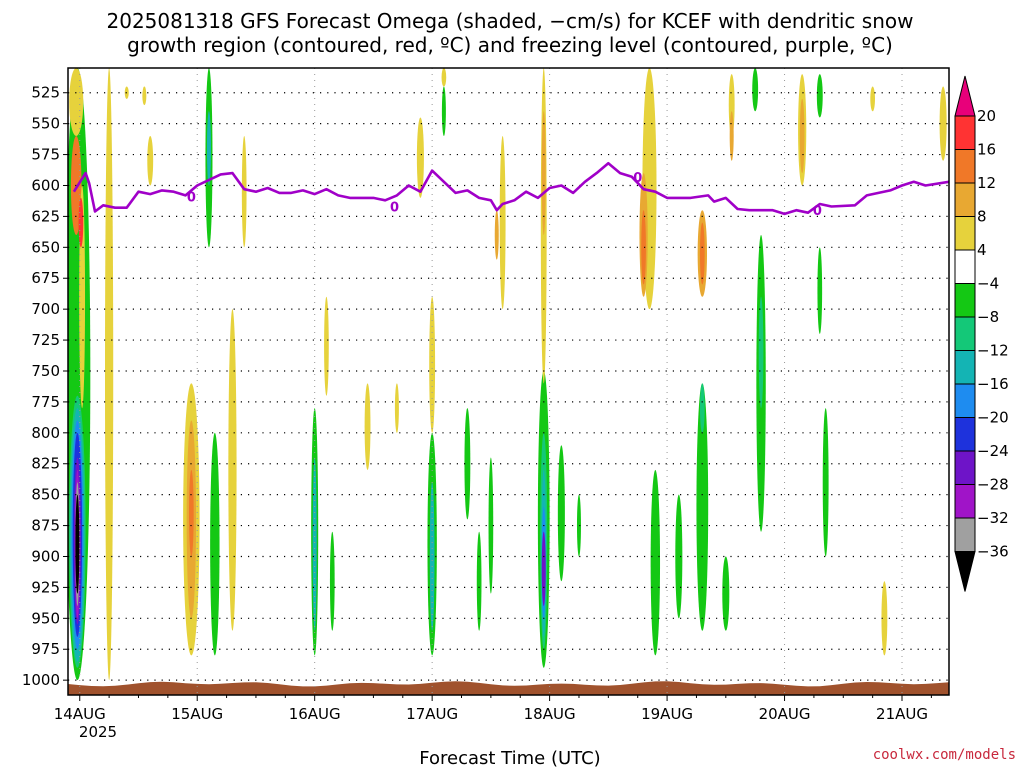 This screenshot has height=768, width=1024. What do you see at coordinates (45, 618) in the screenshot?
I see `y-tick-label: 950` at bounding box center [45, 618].